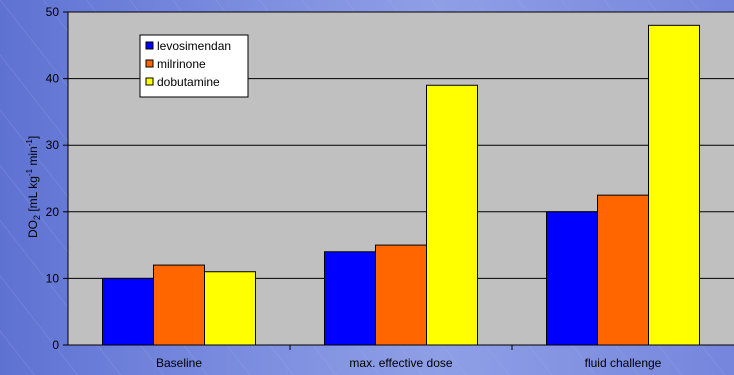 Image resolution: width=734 pixels, height=375 pixels. I want to click on legend-swatch-milrinone, so click(149, 63).